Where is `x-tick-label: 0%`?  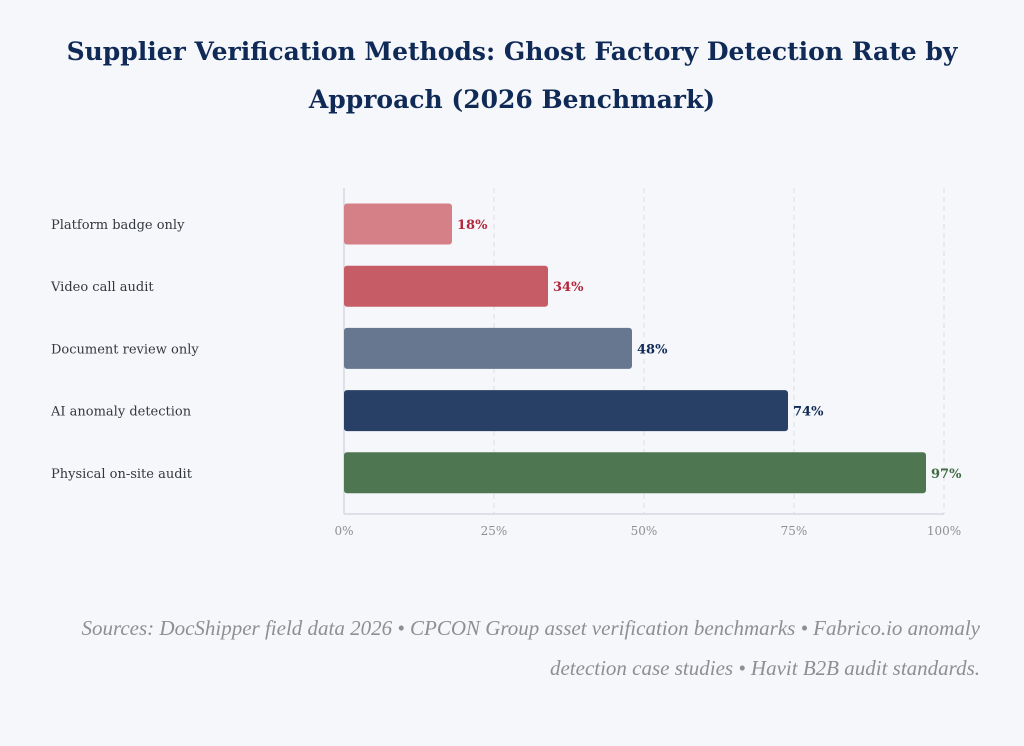 x-tick-label: 0% is located at coordinates (343, 531).